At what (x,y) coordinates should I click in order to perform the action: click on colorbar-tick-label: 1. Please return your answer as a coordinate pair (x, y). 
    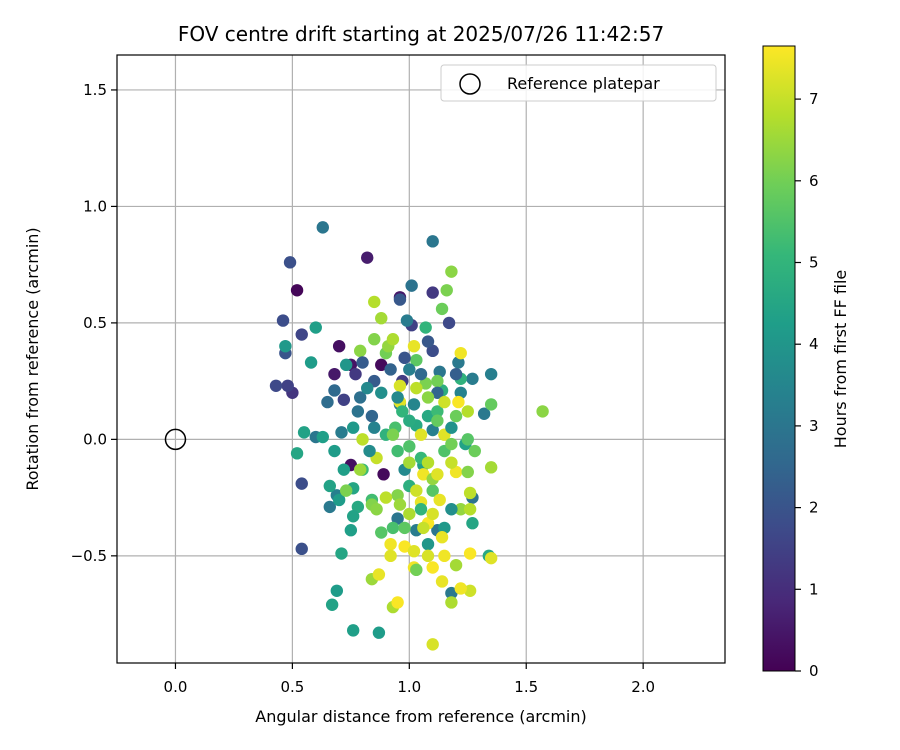
    Looking at the image, I should click on (814, 589).